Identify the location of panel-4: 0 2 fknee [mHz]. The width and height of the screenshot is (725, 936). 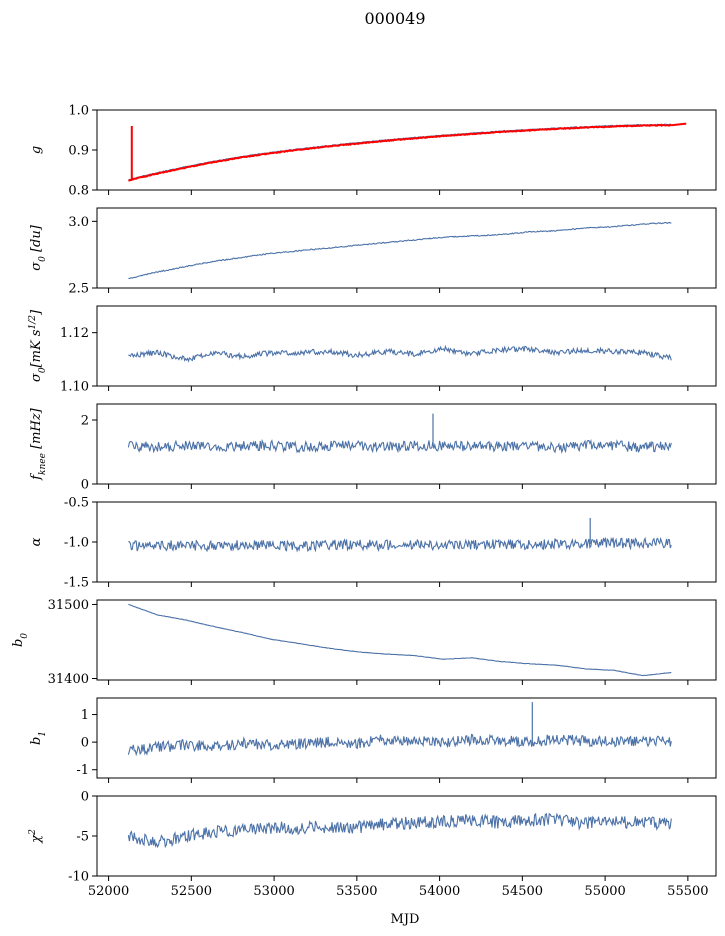
(373, 448).